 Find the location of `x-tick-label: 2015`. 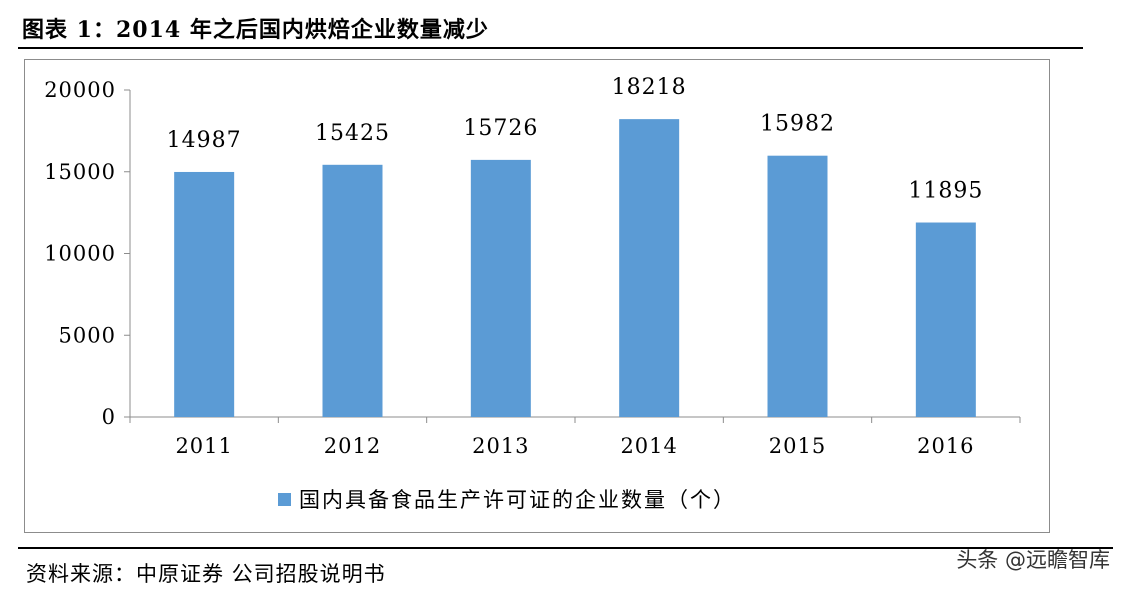

x-tick-label: 2015 is located at coordinates (797, 446).